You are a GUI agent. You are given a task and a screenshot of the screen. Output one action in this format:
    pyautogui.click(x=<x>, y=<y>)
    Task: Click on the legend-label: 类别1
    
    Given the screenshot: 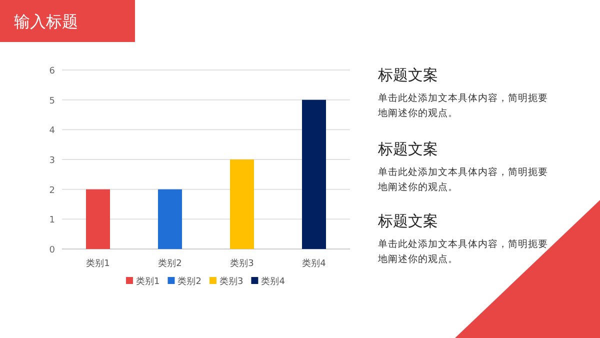 What is the action you would take?
    pyautogui.click(x=148, y=281)
    